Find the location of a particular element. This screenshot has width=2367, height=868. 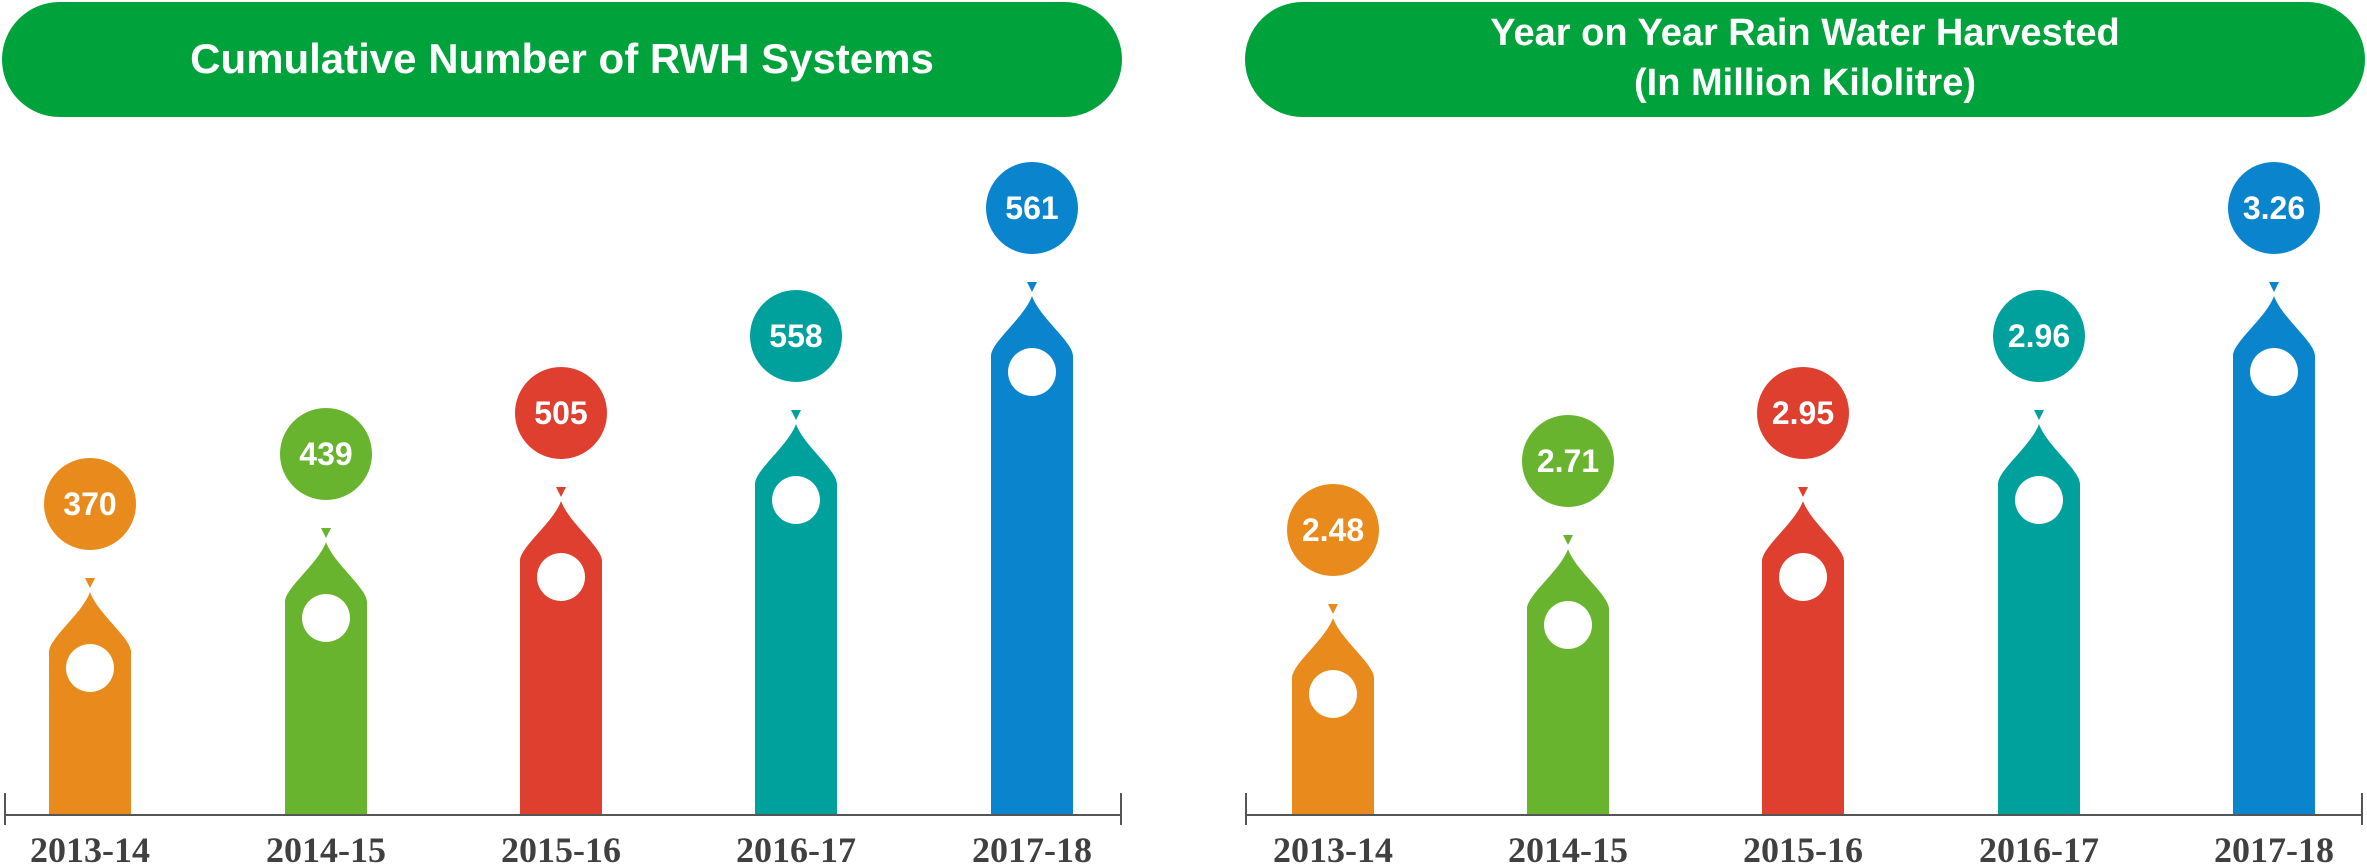

chart-subtitle: (In Million Kilolitre) is located at coordinates (1805, 83).